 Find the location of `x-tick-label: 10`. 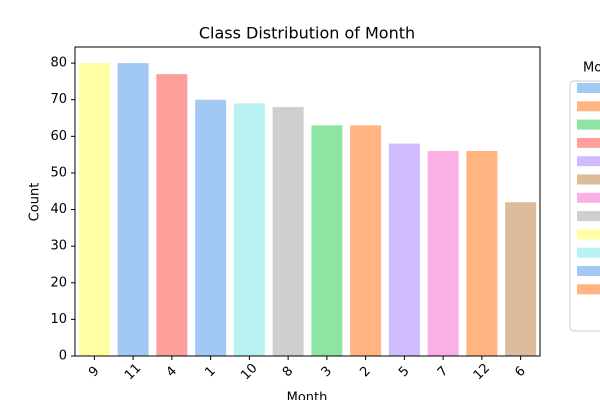

x-tick-label: 10 is located at coordinates (249, 372).